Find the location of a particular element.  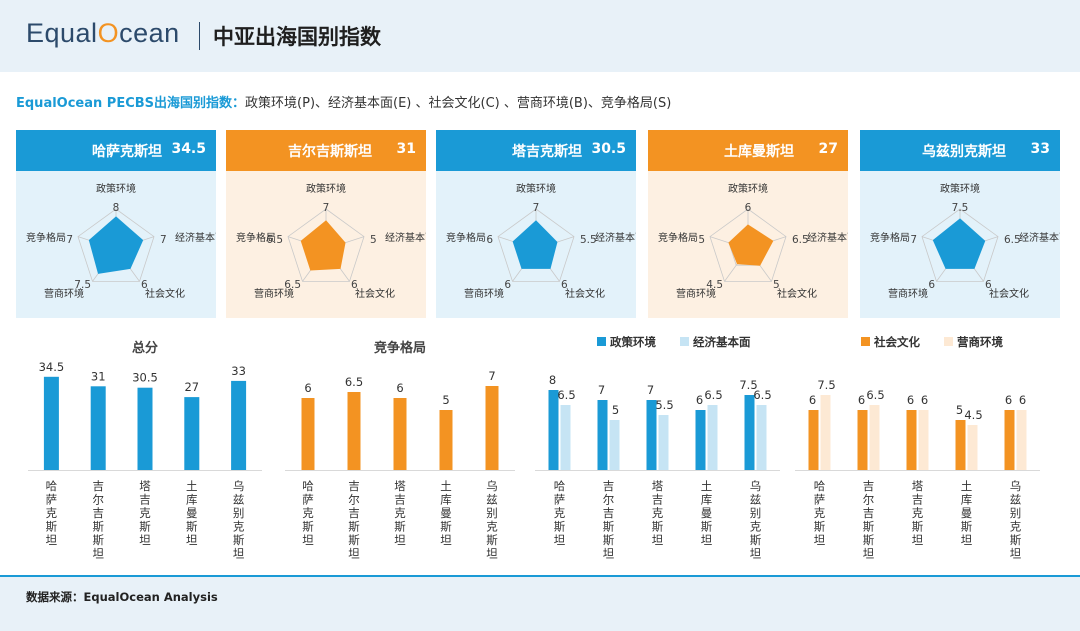

country-card-header: 乌兹别克斯坦 33 is located at coordinates (960, 150).